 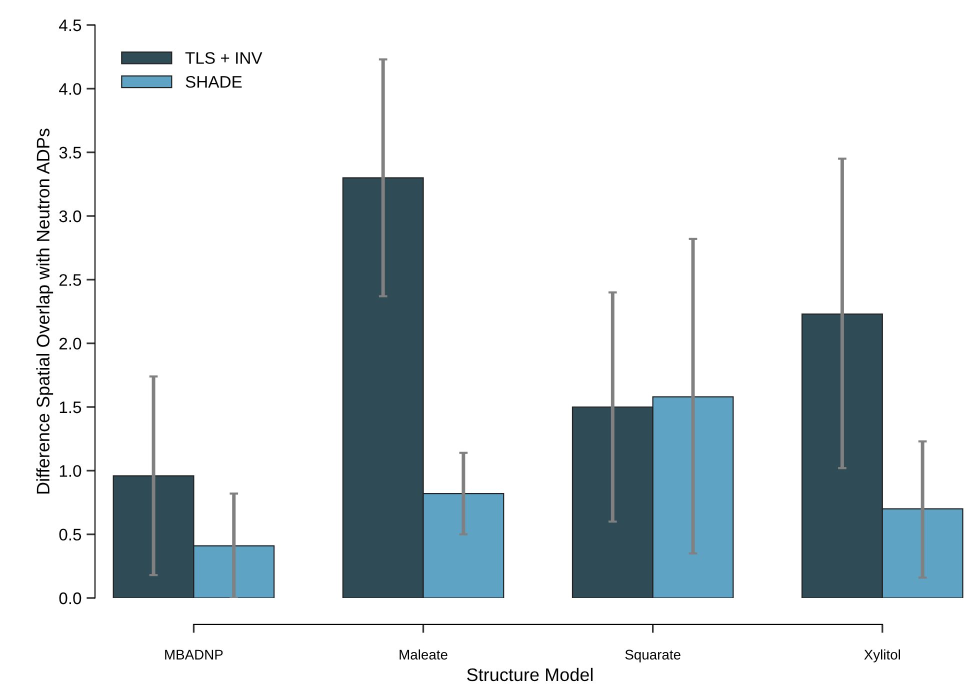 What do you see at coordinates (71, 471) in the screenshot?
I see `y-tick-label: 1.0` at bounding box center [71, 471].